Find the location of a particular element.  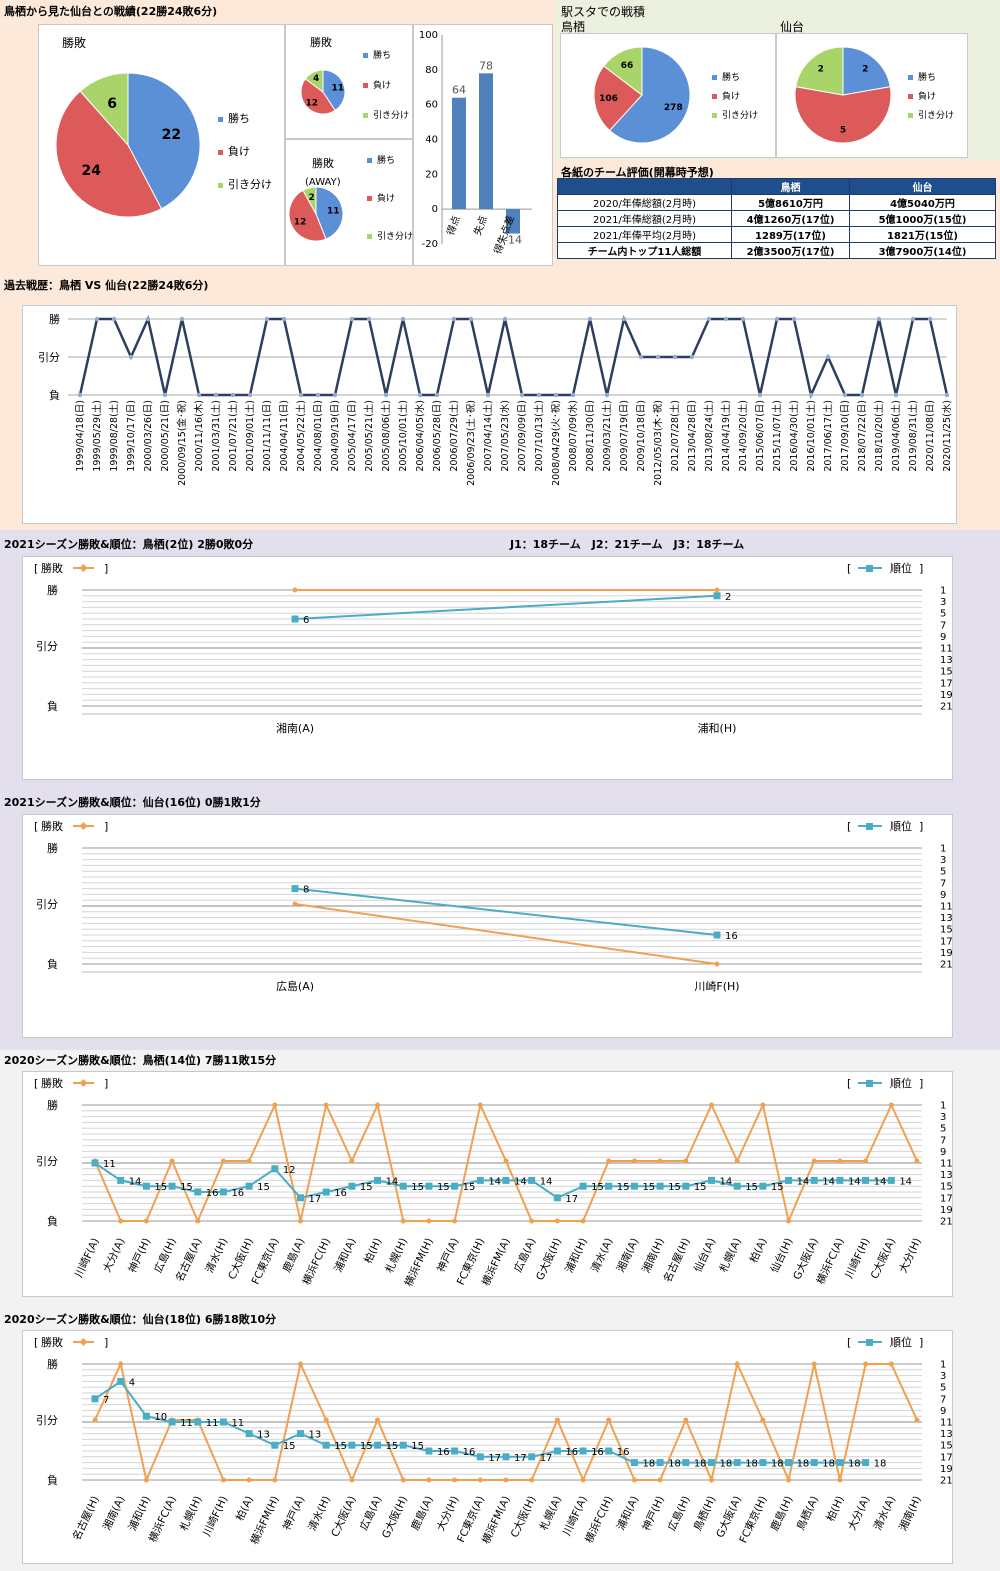

pie-title: 勝敗 is located at coordinates (323, 163).